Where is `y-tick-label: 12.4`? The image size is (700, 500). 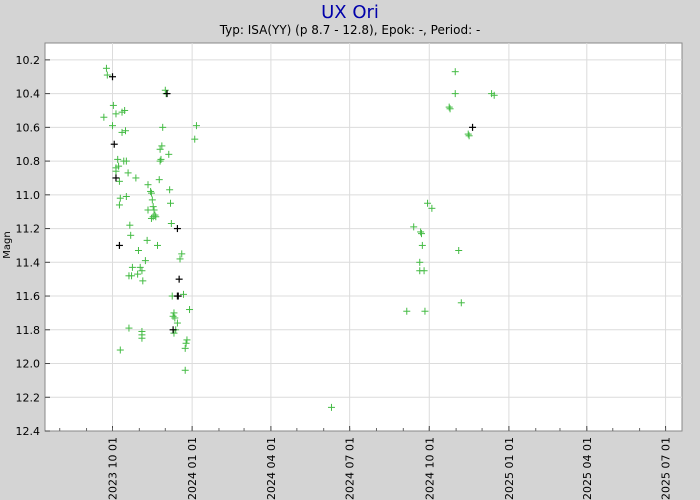
y-tick-label: 12.4 is located at coordinates (28, 431).